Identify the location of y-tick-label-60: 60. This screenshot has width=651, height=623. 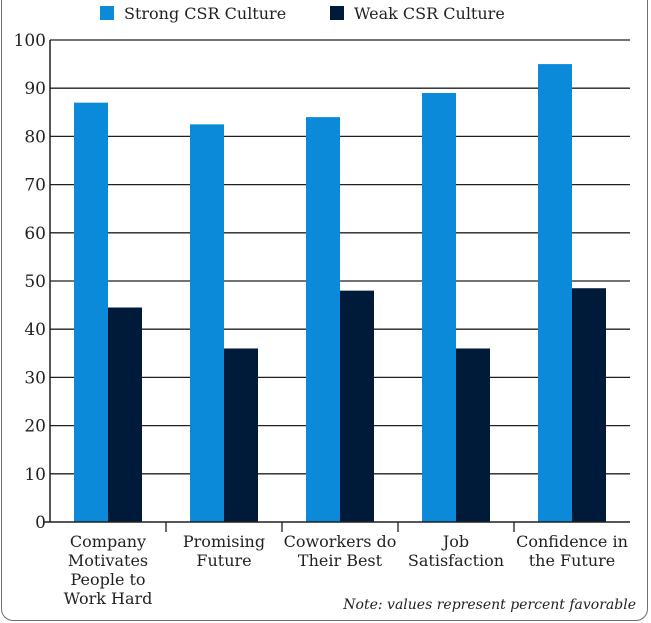
(35, 234).